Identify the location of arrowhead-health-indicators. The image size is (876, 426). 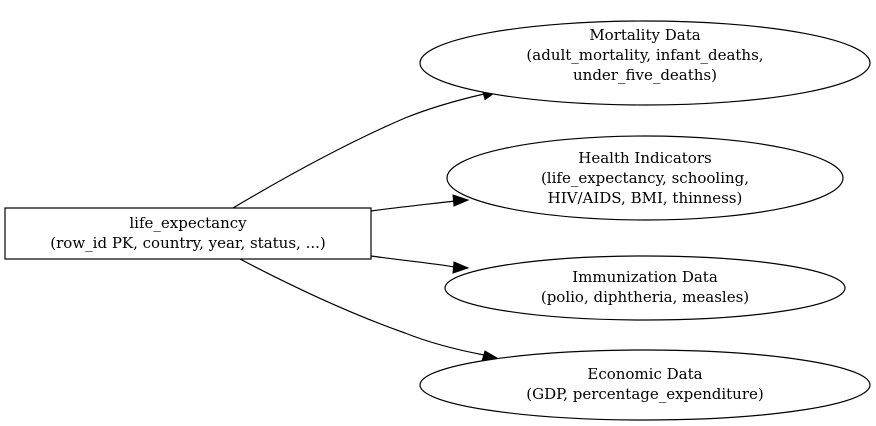
(461, 200).